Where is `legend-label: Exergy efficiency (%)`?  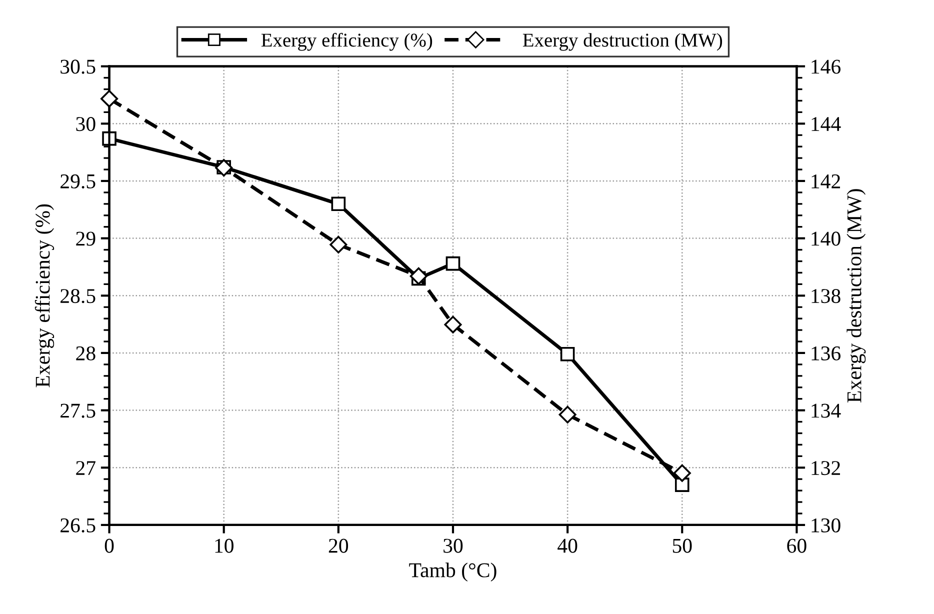
legend-label: Exergy efficiency (%) is located at coordinates (346, 41).